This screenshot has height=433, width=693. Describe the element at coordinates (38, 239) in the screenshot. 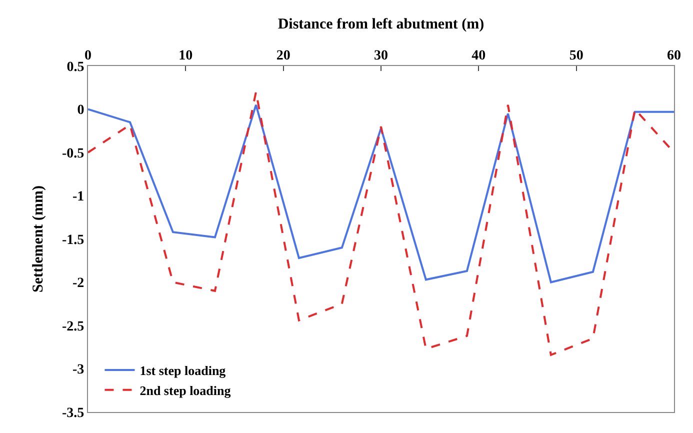

I see `y-axis-title: Settlement (mm)` at that location.